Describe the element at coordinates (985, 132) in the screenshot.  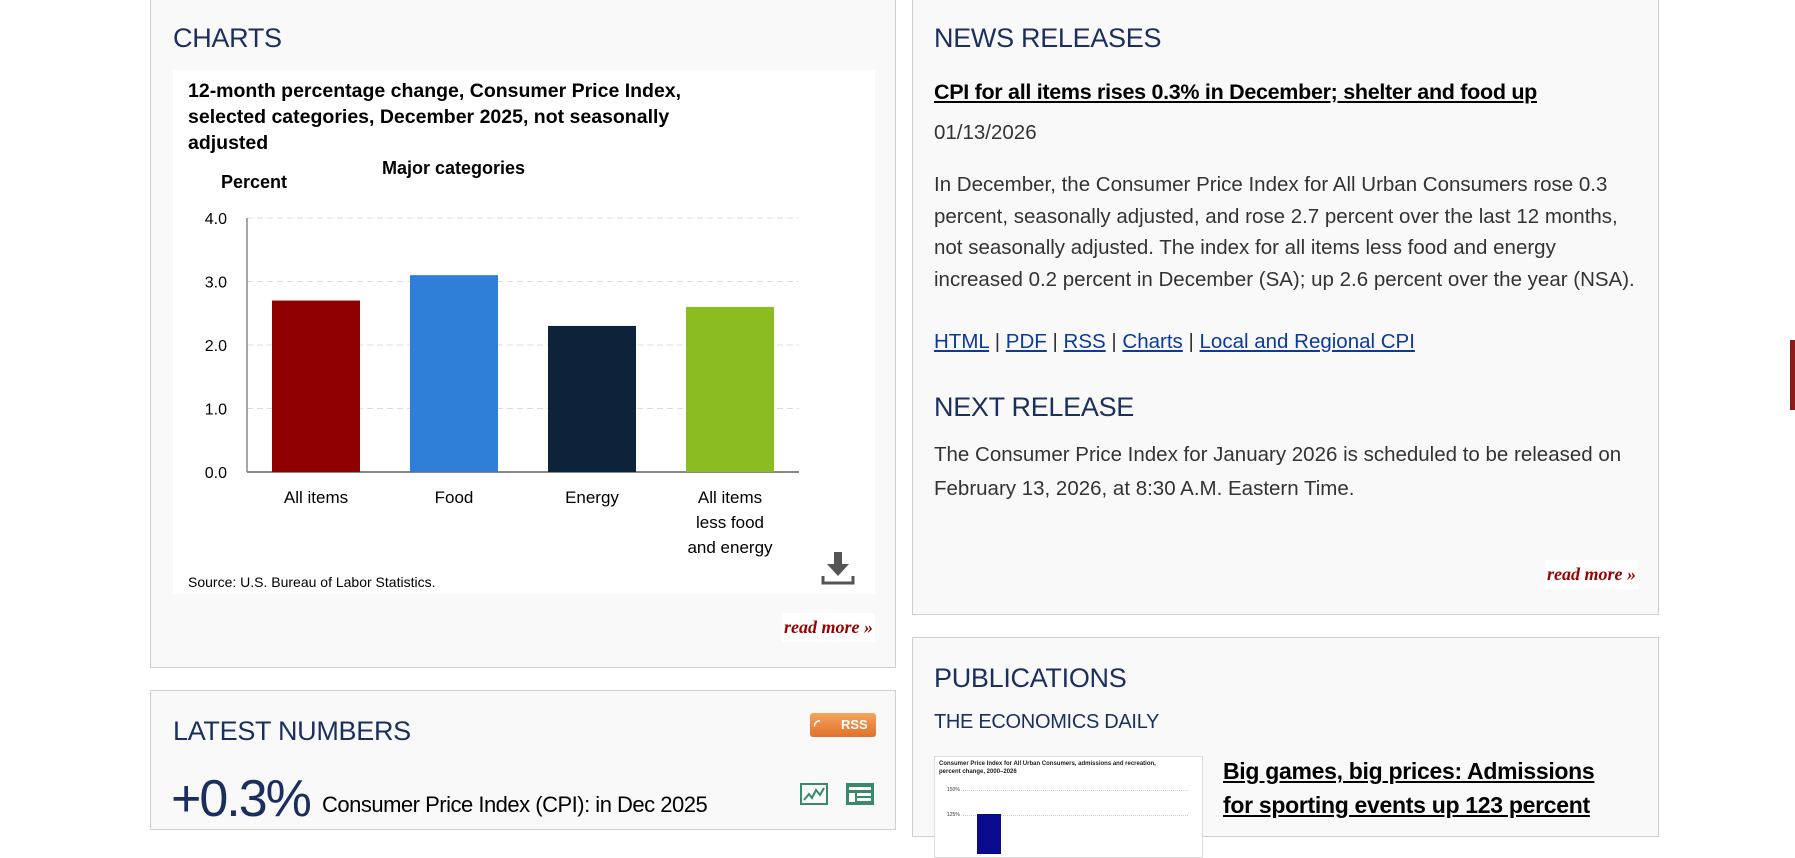
I see `news-date: 01/13/2026` at that location.